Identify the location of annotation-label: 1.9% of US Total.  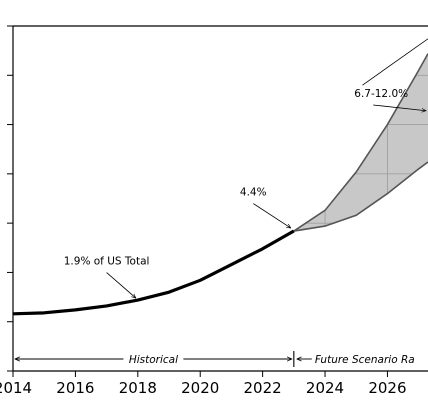
(107, 262).